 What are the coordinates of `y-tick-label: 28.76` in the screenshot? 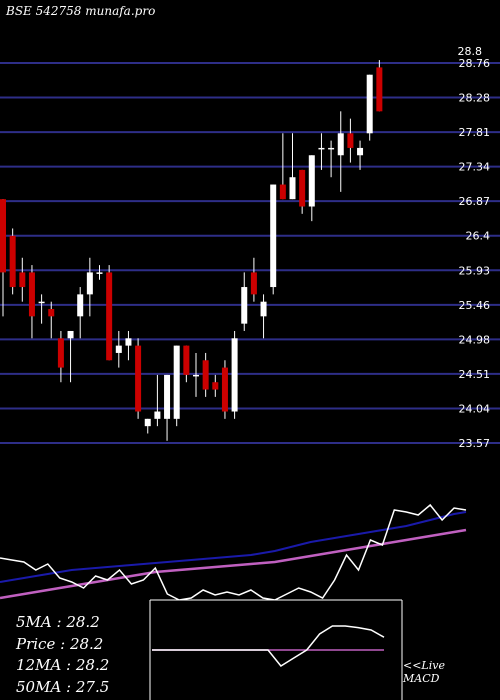 It's located at (475, 63).